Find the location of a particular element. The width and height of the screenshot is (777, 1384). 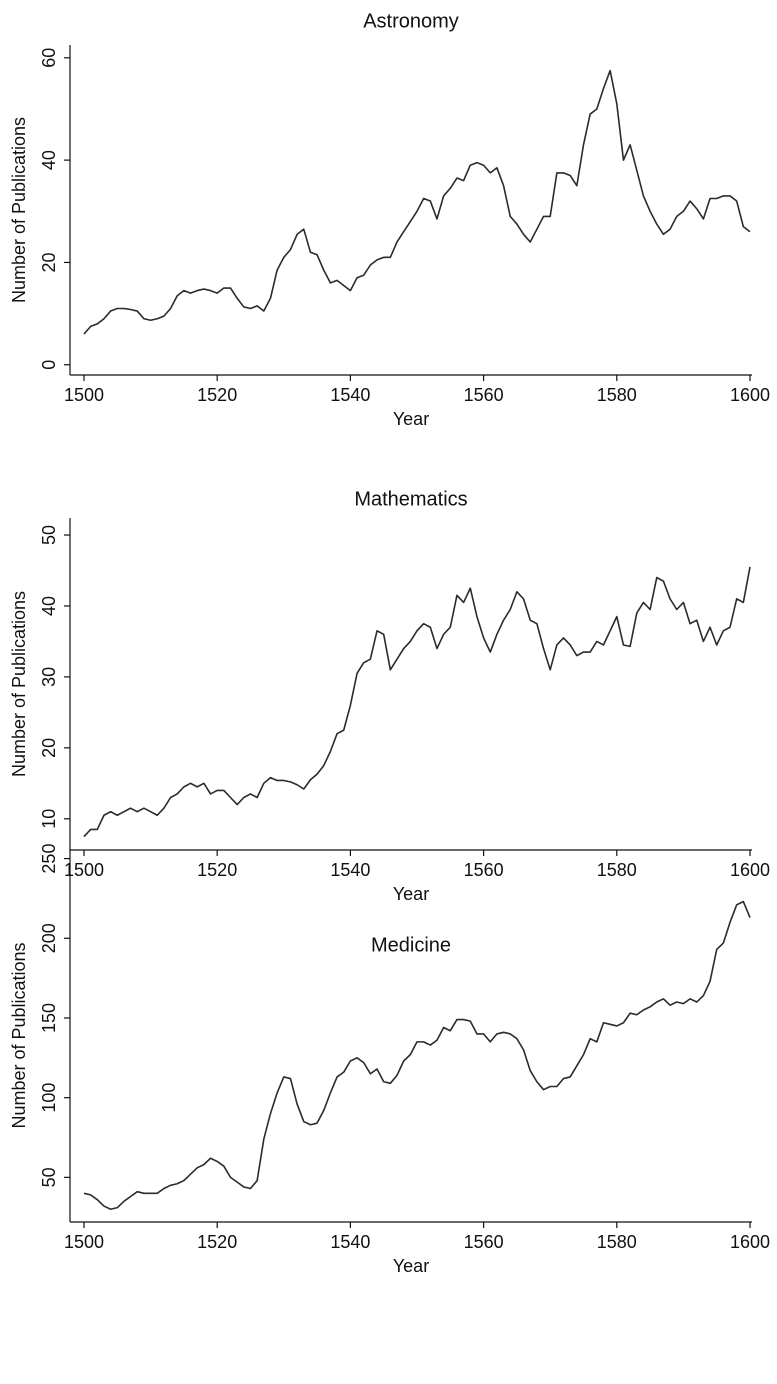

y-tick-label: 150 is located at coordinates (49, 1018).